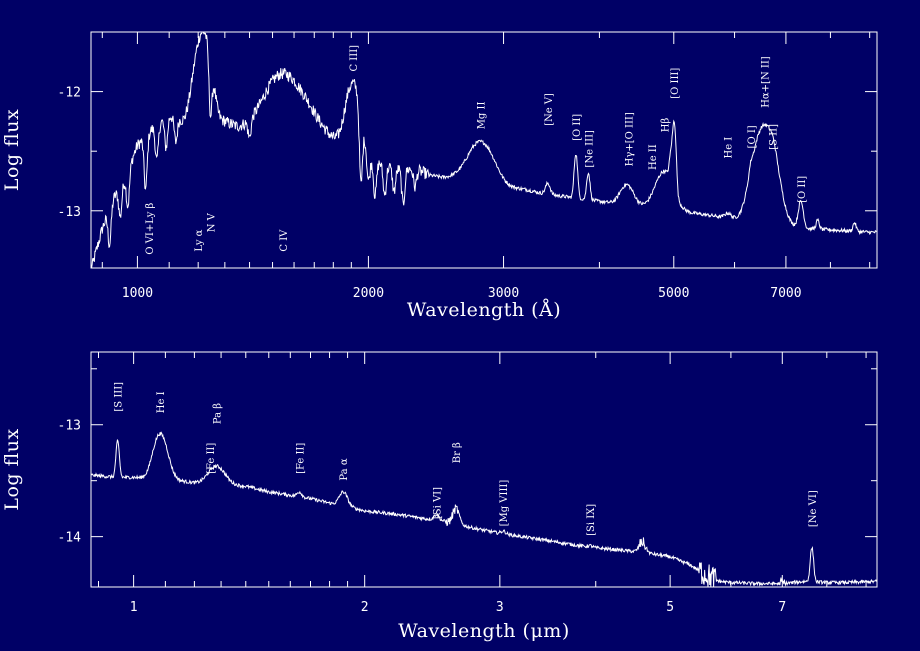 The image size is (920, 651). Describe the element at coordinates (199, 240) in the screenshot. I see `line-label: Ly α` at that location.